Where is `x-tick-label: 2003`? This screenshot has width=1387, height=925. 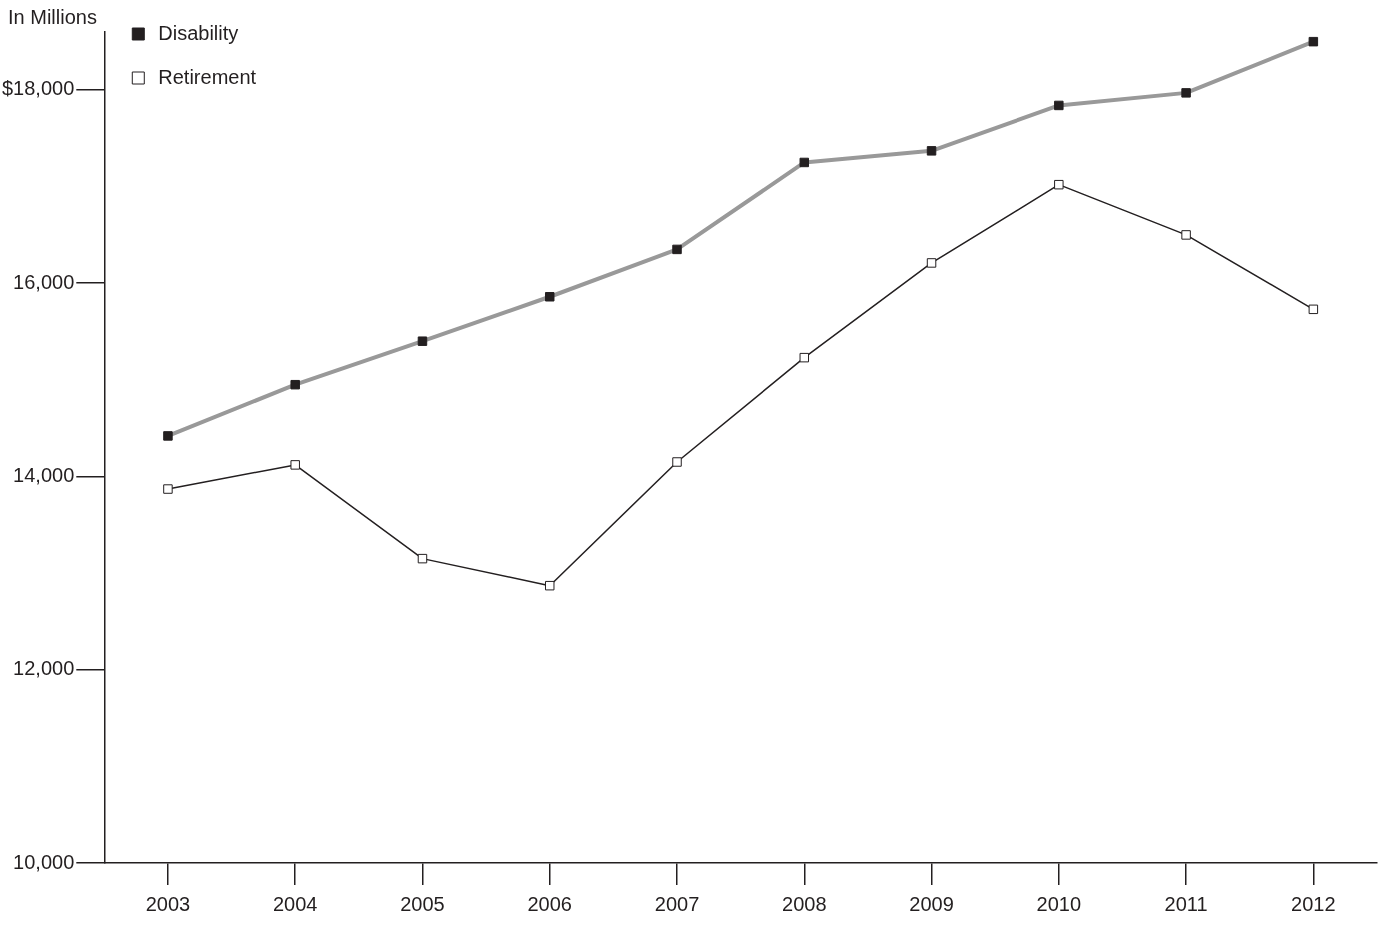
x-tick-label: 2003 is located at coordinates (168, 903).